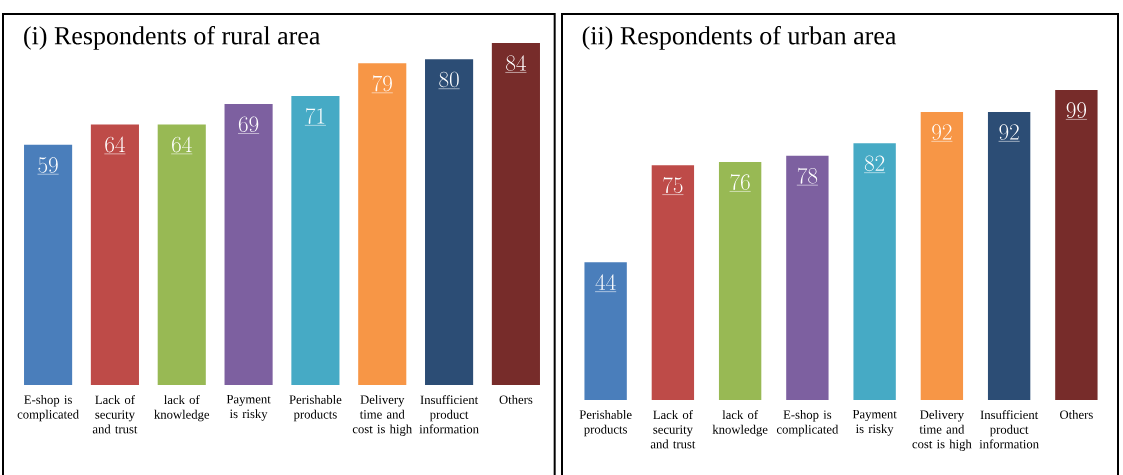 The image size is (1123, 475). What do you see at coordinates (739, 37) in the screenshot?
I see `chart-title: (ii) Respondents of urban area` at bounding box center [739, 37].